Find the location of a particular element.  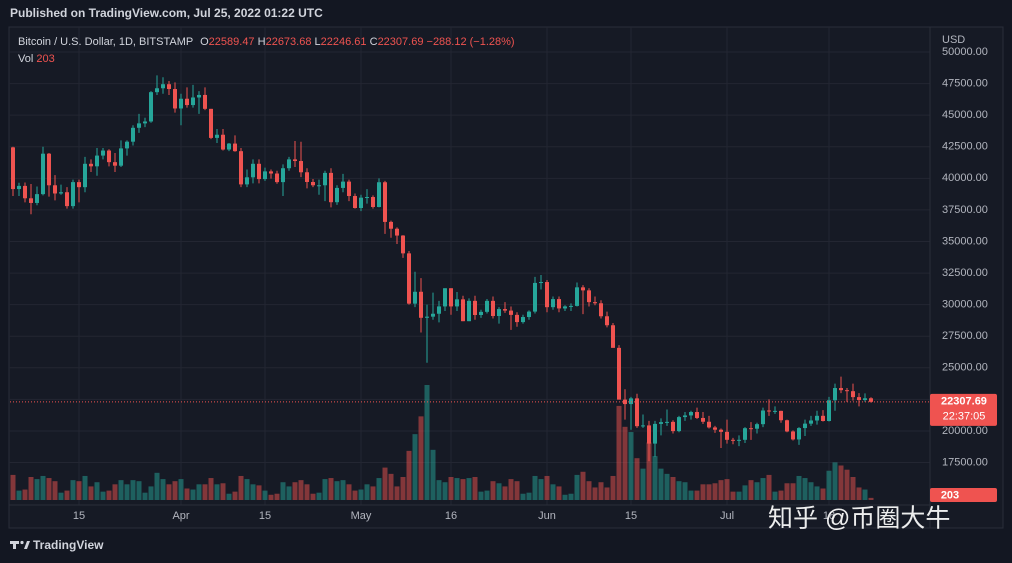

volume-tag is located at coordinates (963, 495).